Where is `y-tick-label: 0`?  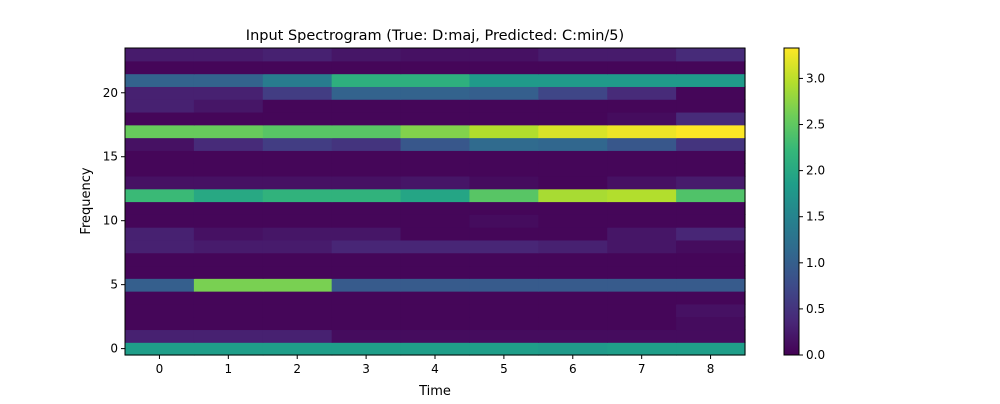
y-tick-label: 0 is located at coordinates (114, 349).